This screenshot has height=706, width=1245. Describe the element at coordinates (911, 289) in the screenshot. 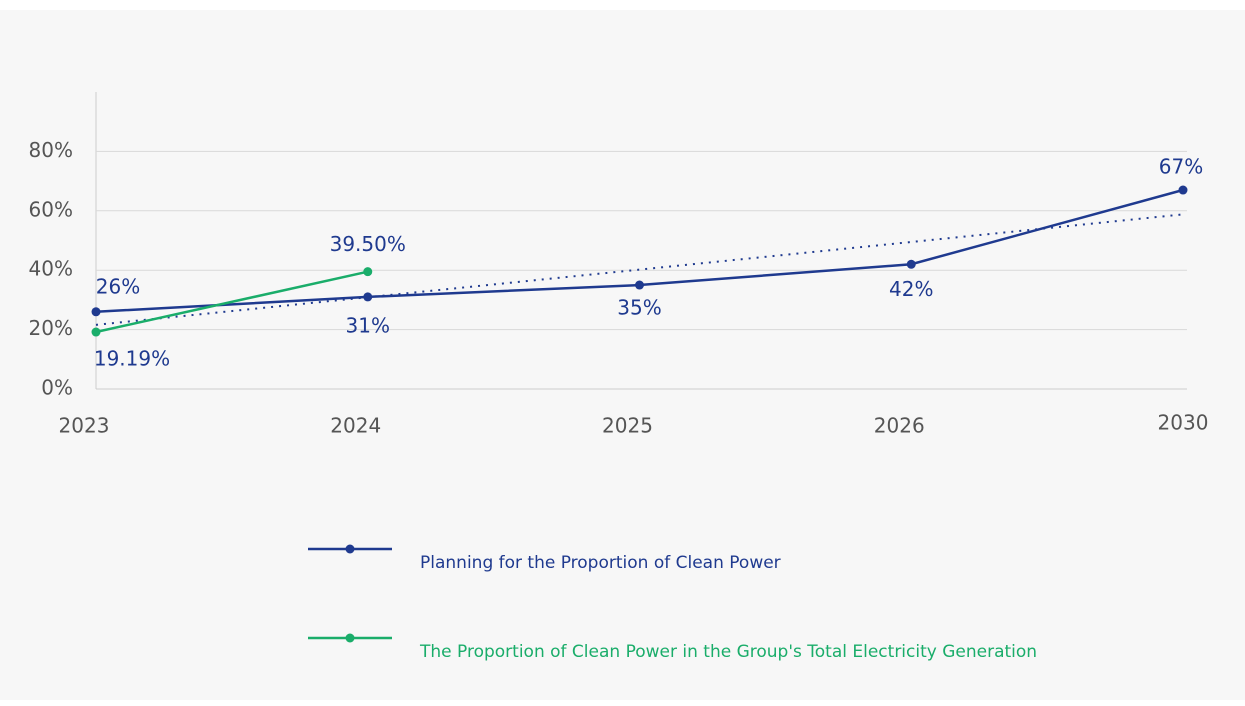

I see `data-label: 42%` at that location.